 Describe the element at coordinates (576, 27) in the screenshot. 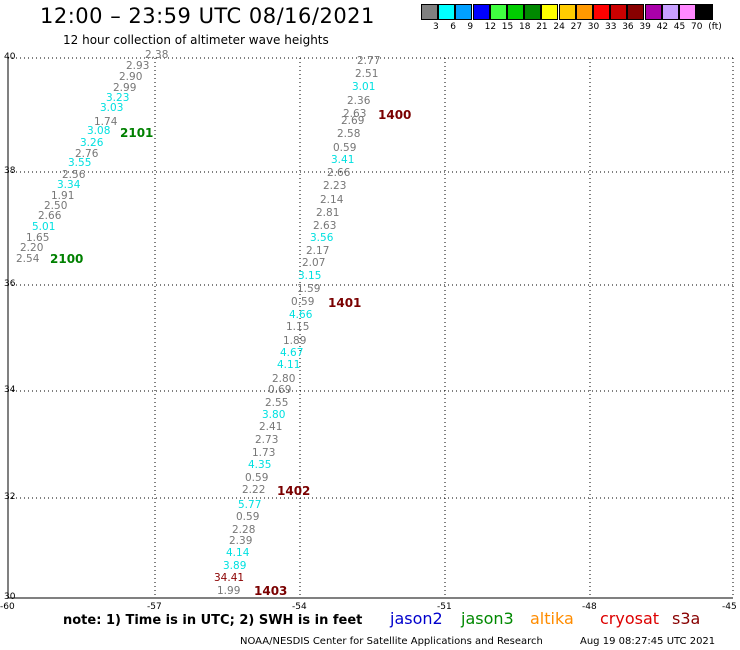

I see `legend-label: 27` at that location.